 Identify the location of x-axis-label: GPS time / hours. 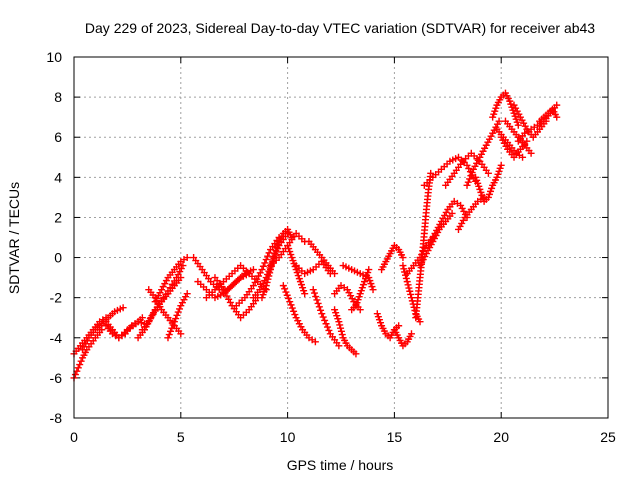
(340, 465).